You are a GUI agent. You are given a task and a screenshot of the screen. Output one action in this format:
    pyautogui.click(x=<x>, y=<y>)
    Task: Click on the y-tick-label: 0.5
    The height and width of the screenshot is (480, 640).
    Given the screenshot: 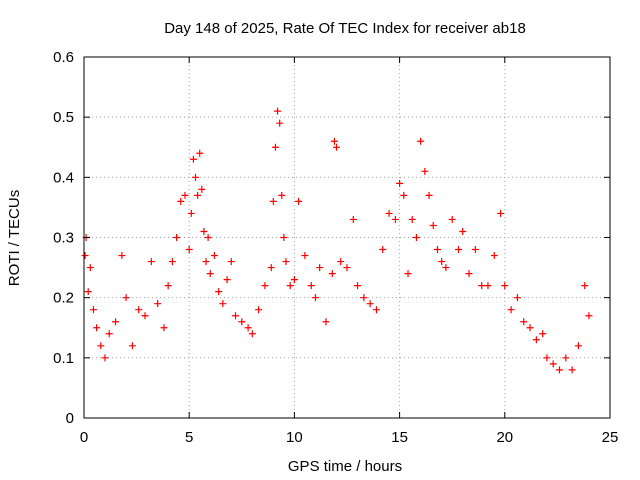 What is the action you would take?
    pyautogui.click(x=63, y=117)
    